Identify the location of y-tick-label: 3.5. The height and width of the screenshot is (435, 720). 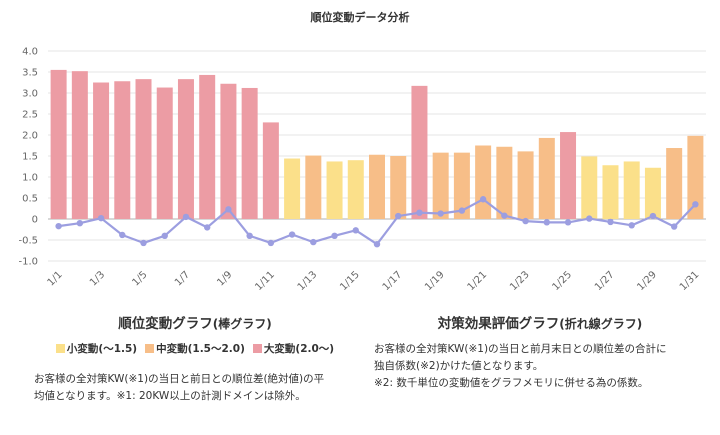
(30, 73).